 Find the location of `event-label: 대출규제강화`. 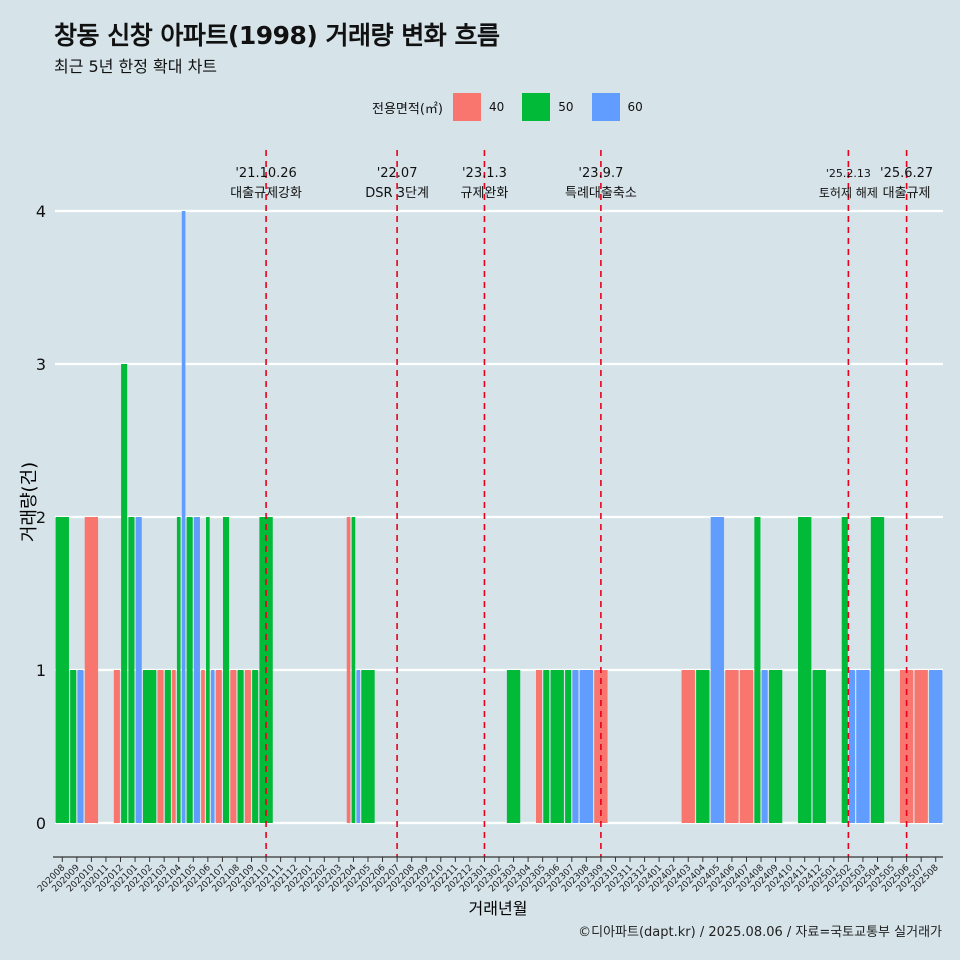

event-label: 대출규제강화 is located at coordinates (266, 193).